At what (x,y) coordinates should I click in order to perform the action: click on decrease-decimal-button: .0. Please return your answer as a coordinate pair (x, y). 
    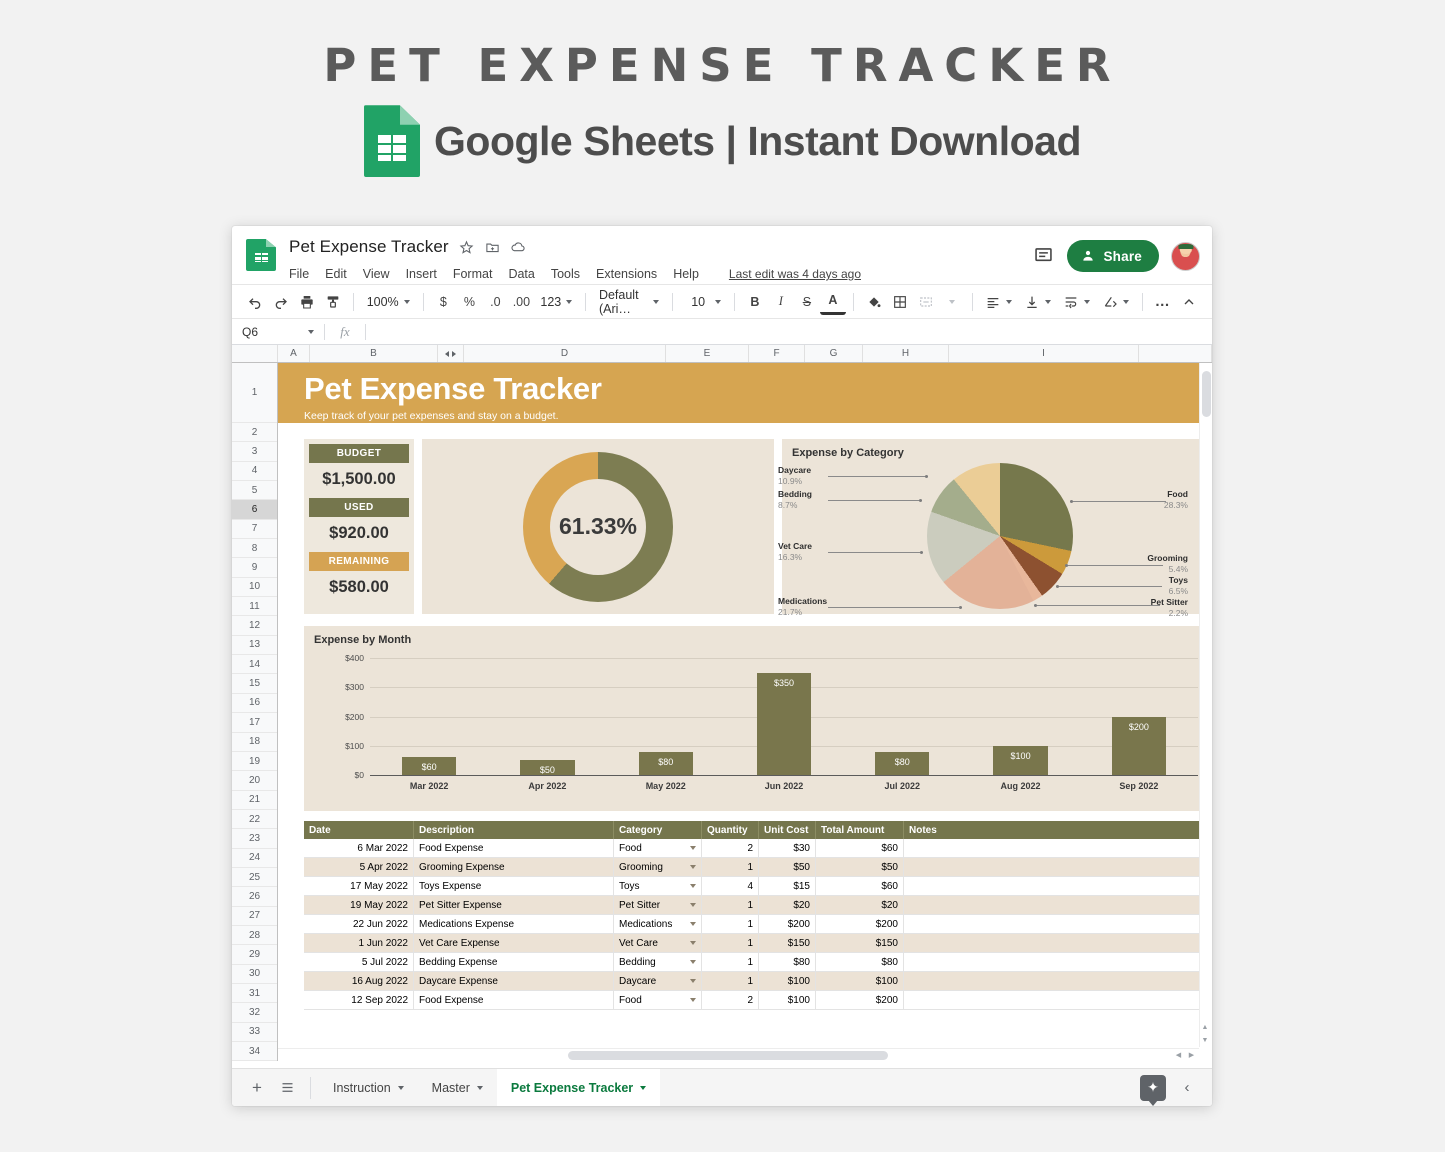
    Looking at the image, I should click on (495, 301).